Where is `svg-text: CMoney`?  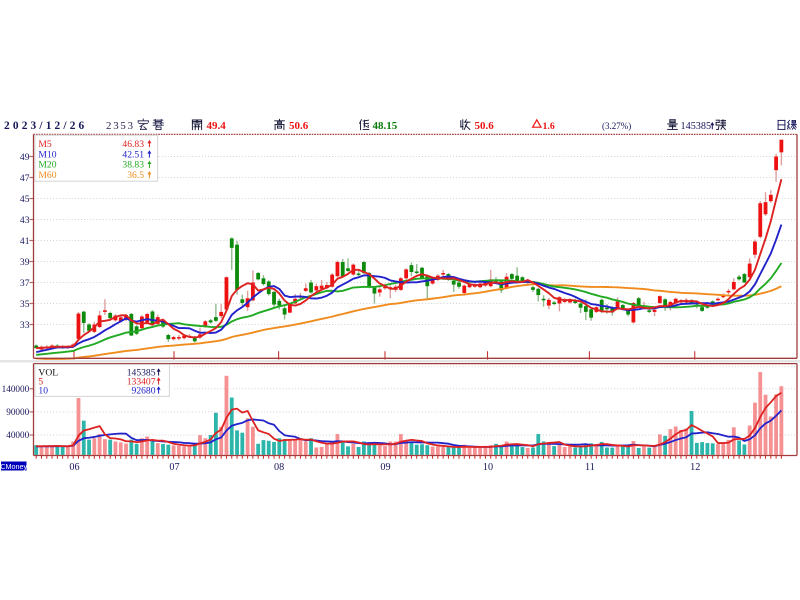 svg-text: CMoney is located at coordinates (13, 466).